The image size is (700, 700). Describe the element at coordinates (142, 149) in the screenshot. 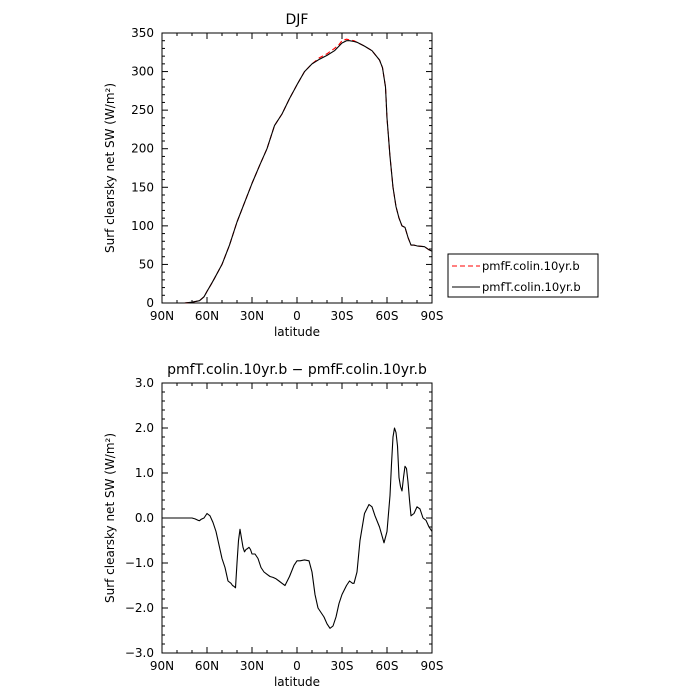

I see `y-tick-label: 200` at that location.